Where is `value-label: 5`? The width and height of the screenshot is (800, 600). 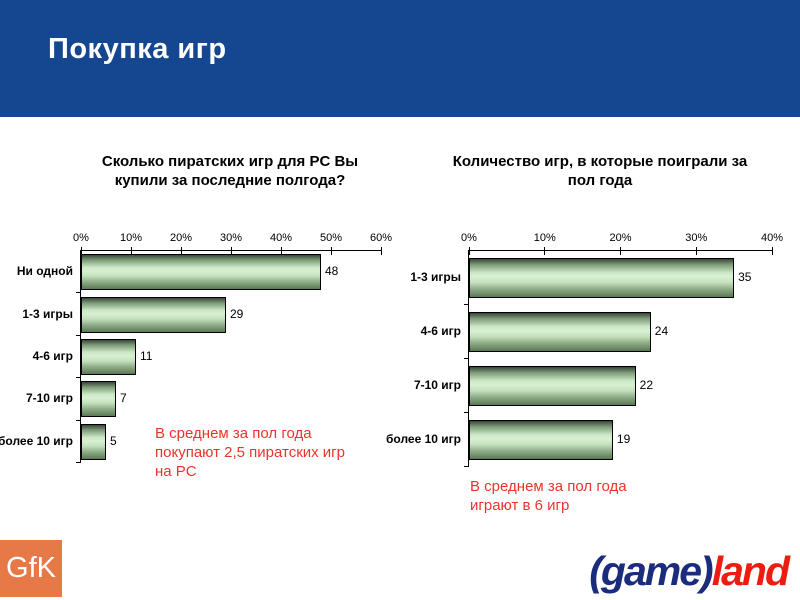 value-label: 5 is located at coordinates (113, 440).